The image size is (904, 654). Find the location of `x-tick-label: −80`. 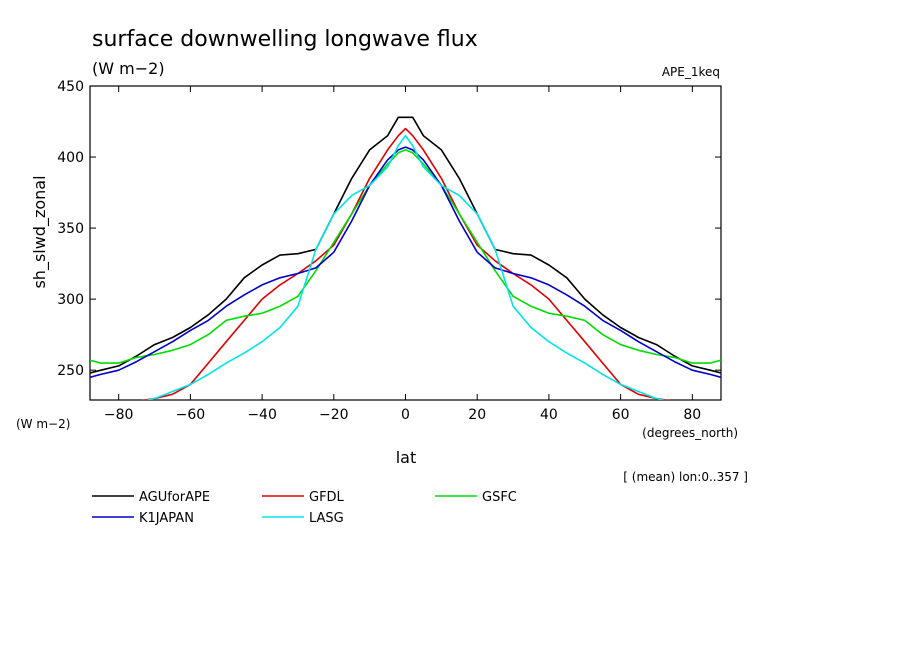

x-tick-label: −80 is located at coordinates (119, 415).